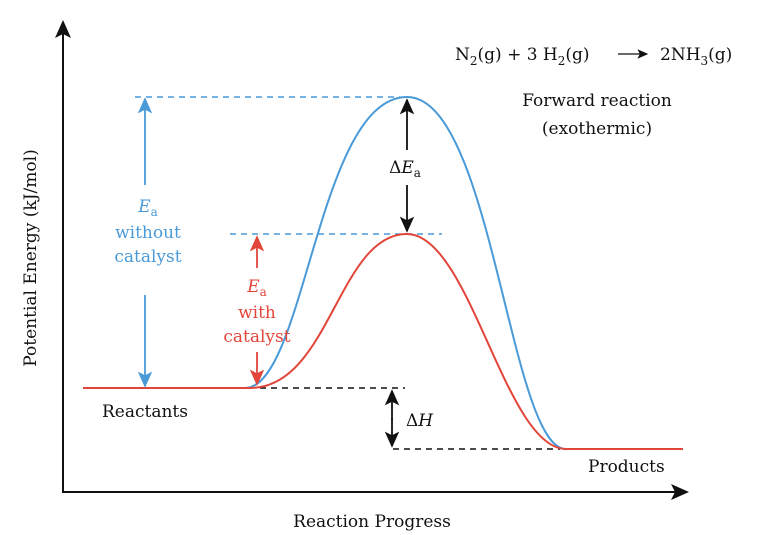 This screenshot has height=535, width=767. What do you see at coordinates (405, 169) in the screenshot?
I see `delta-ea-label: ΔEa` at bounding box center [405, 169].